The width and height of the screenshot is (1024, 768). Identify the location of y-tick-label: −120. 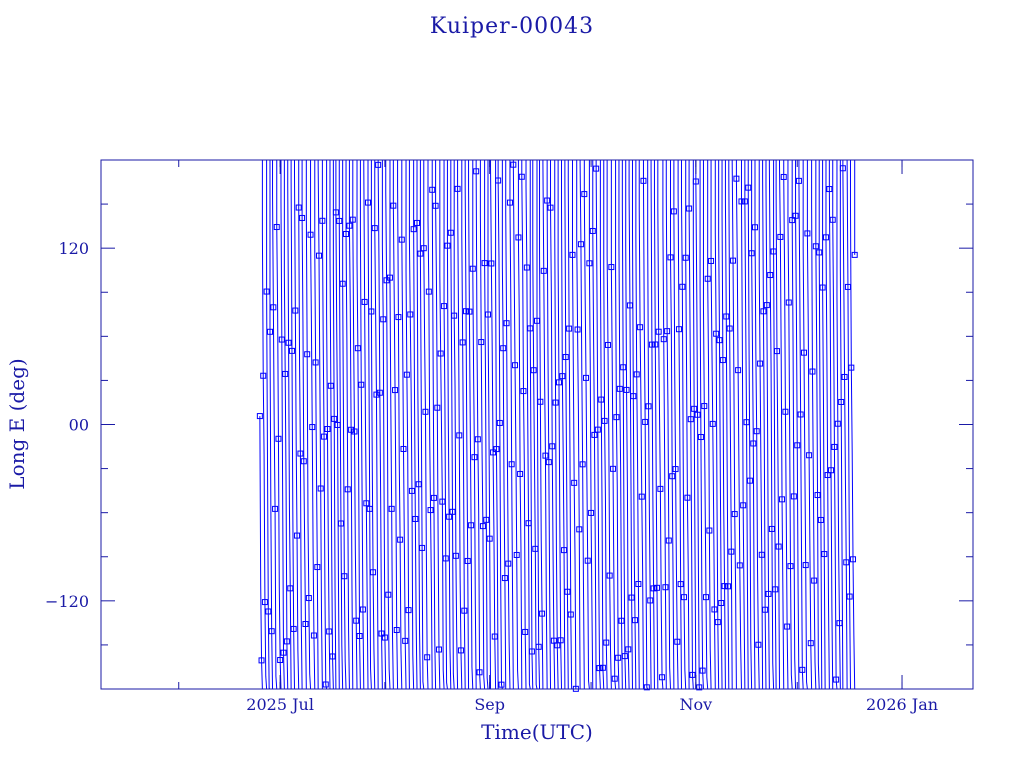
(67, 601).